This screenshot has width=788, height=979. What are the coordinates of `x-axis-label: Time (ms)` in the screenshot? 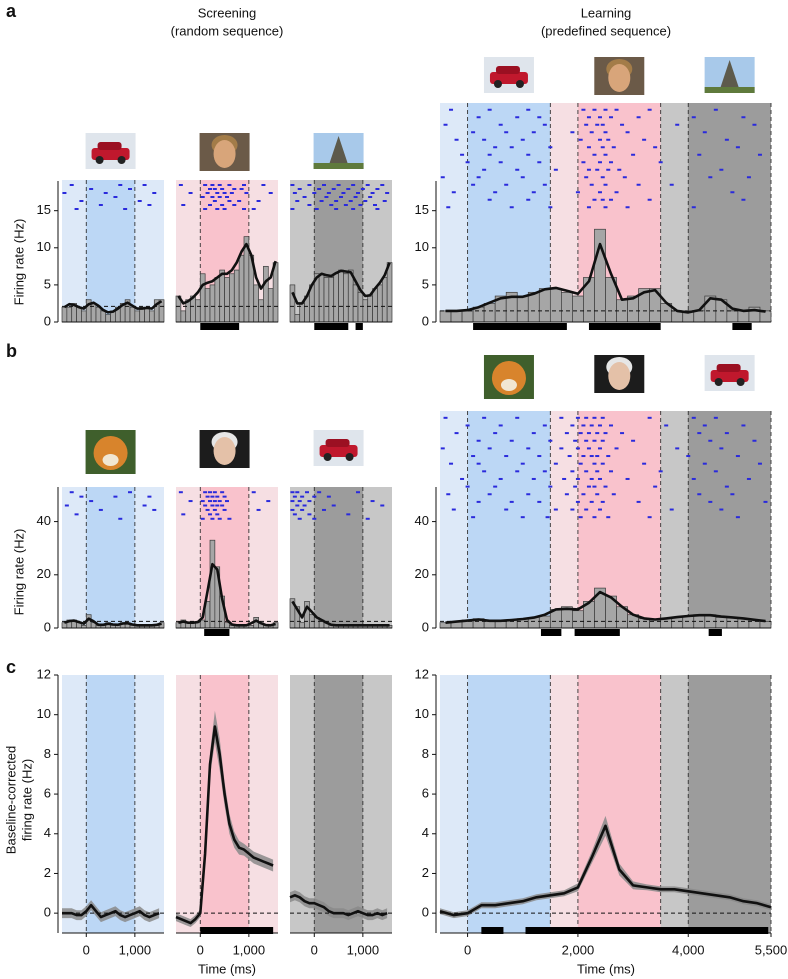 It's located at (227, 968).